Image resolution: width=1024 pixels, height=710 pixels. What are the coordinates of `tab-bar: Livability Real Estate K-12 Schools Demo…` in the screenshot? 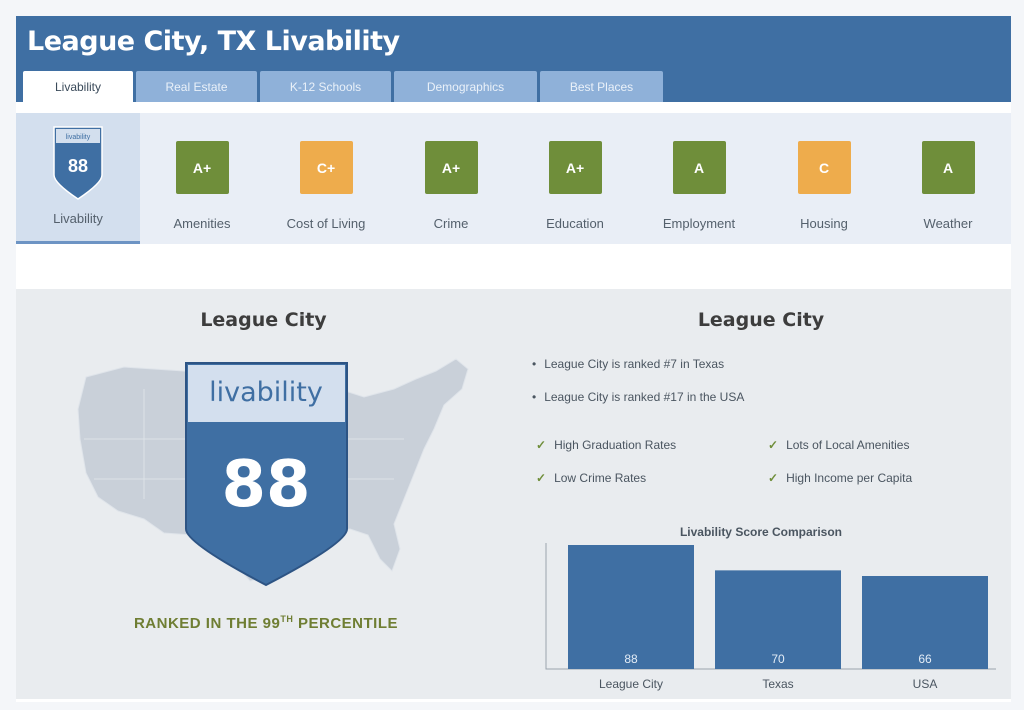 It's located at (344, 86).